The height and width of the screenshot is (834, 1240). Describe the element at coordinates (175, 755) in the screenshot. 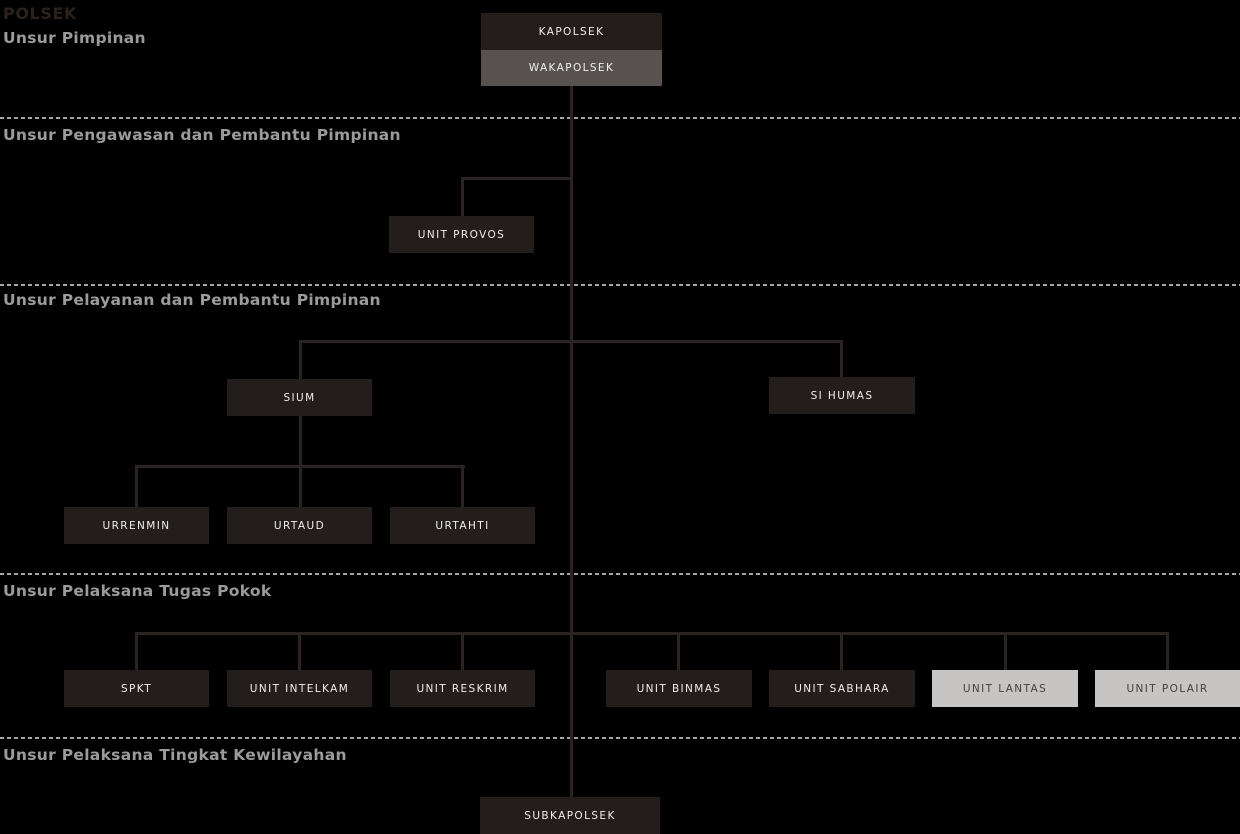

I see `section-label-kewilayahan: Unsur Pelaksana Tingkat Kewilayahan` at that location.